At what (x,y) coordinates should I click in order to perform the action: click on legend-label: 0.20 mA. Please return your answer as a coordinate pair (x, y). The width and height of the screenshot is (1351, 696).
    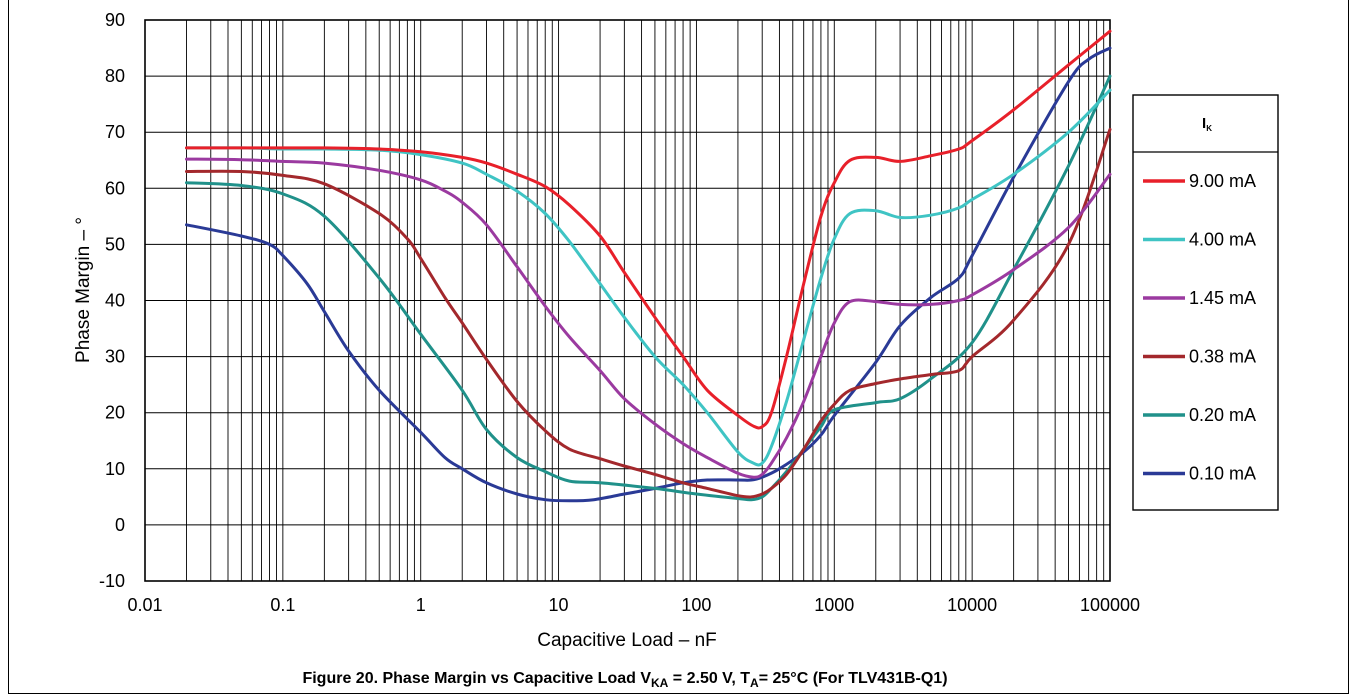
    Looking at the image, I should click on (1222, 415).